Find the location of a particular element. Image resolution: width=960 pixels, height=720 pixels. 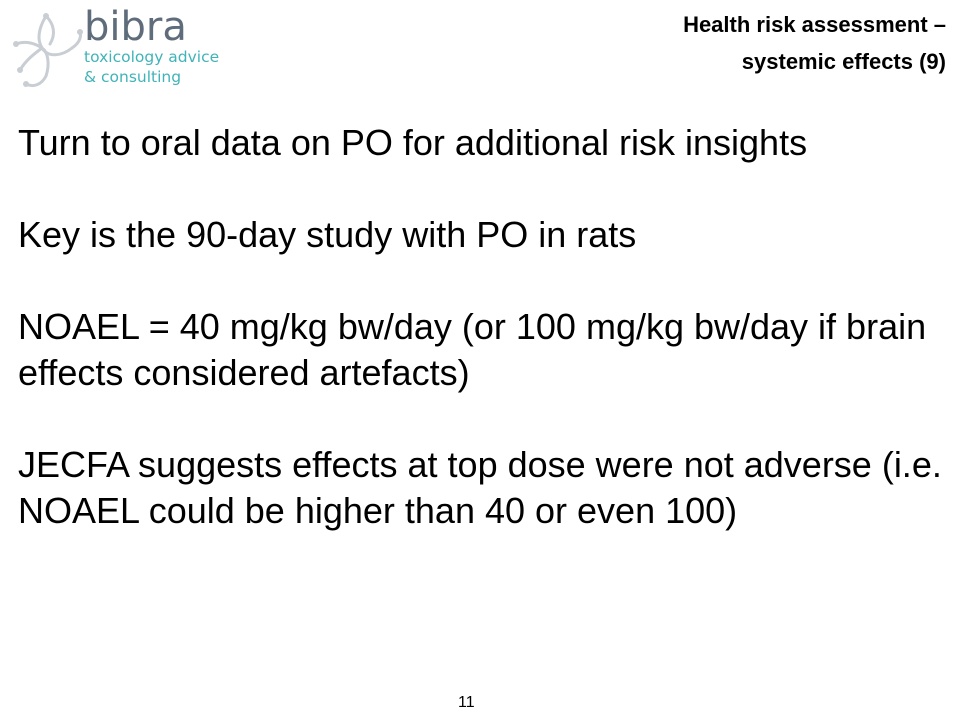

bibra-logo-text: bibra toxicology advice & consulting is located at coordinates (179, 49).